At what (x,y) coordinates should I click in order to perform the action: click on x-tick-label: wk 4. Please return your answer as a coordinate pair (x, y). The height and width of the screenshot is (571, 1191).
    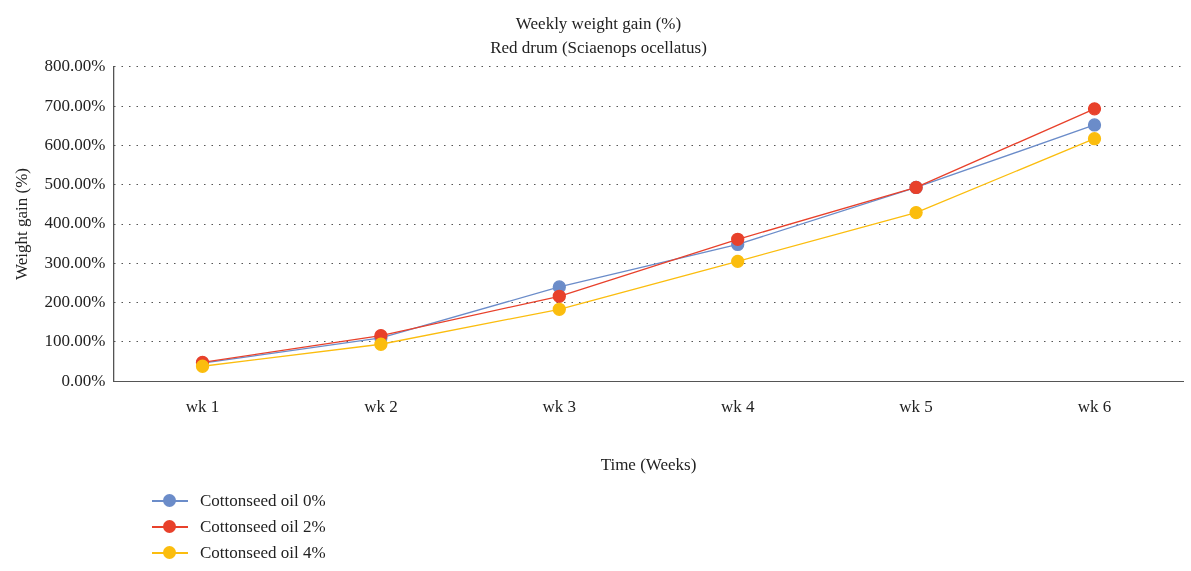
    Looking at the image, I should click on (737, 406).